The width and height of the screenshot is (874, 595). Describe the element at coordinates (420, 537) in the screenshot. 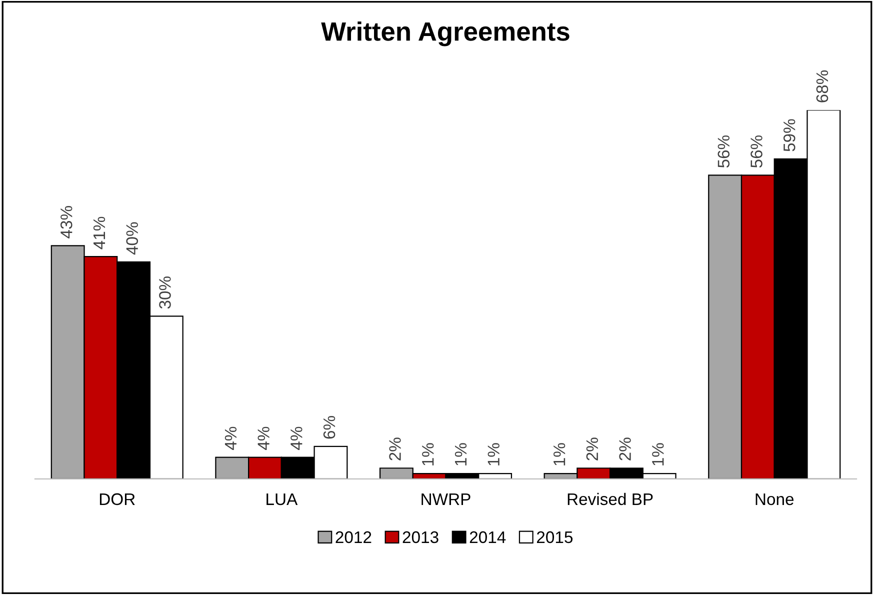

I see `legend-label: 2013` at that location.